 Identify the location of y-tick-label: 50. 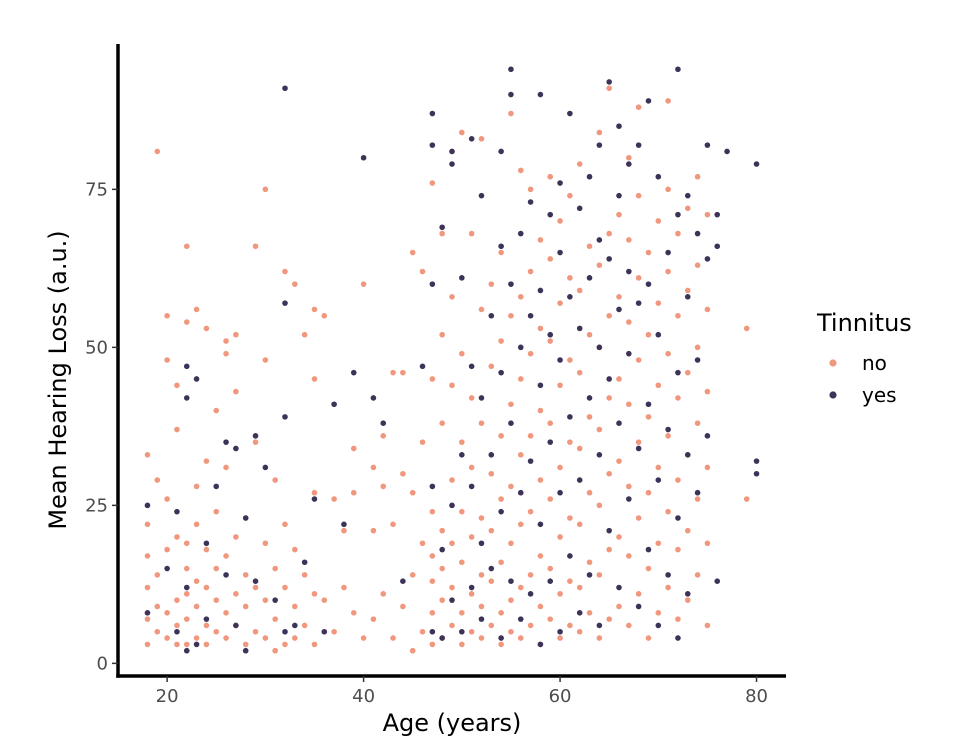
(96, 347).